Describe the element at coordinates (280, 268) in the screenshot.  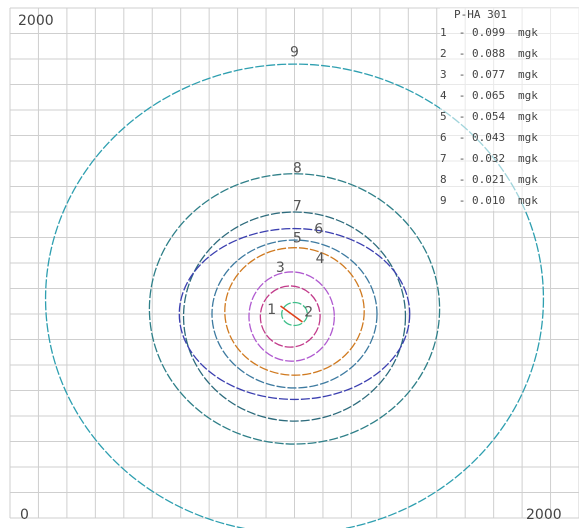
I see `contour-label: 3` at that location.